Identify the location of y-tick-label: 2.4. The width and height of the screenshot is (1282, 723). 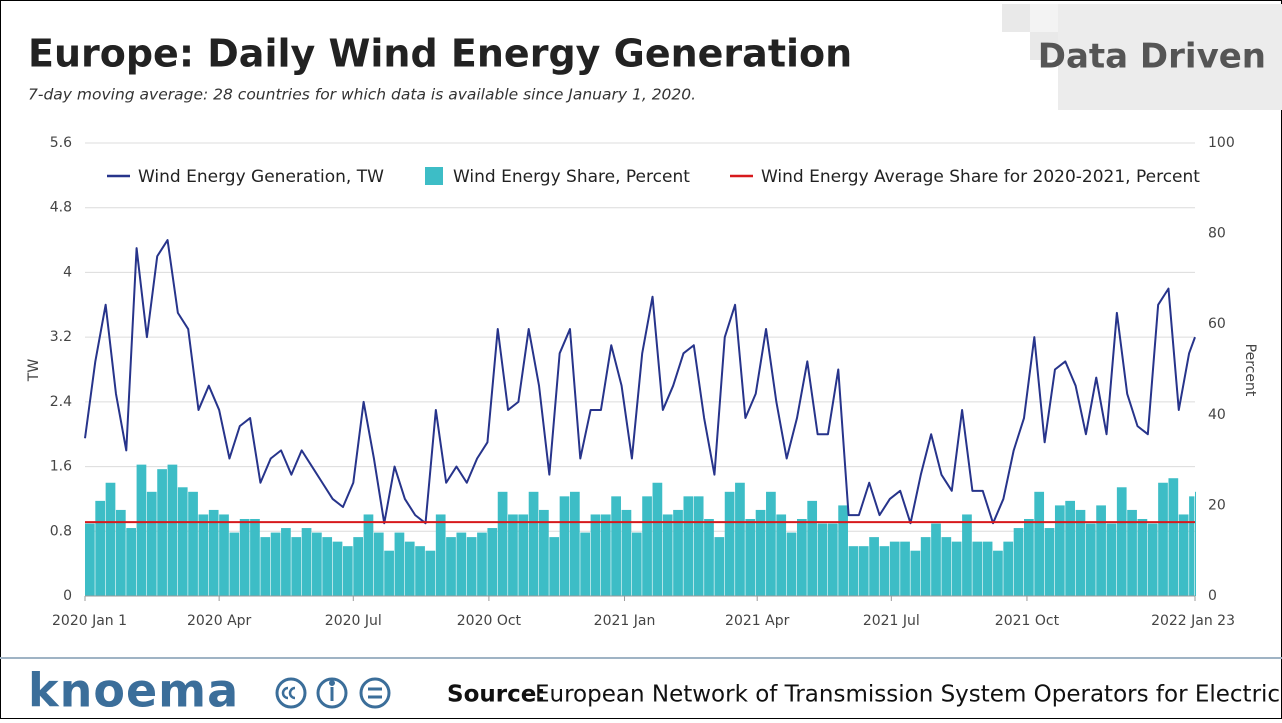
(61, 402).